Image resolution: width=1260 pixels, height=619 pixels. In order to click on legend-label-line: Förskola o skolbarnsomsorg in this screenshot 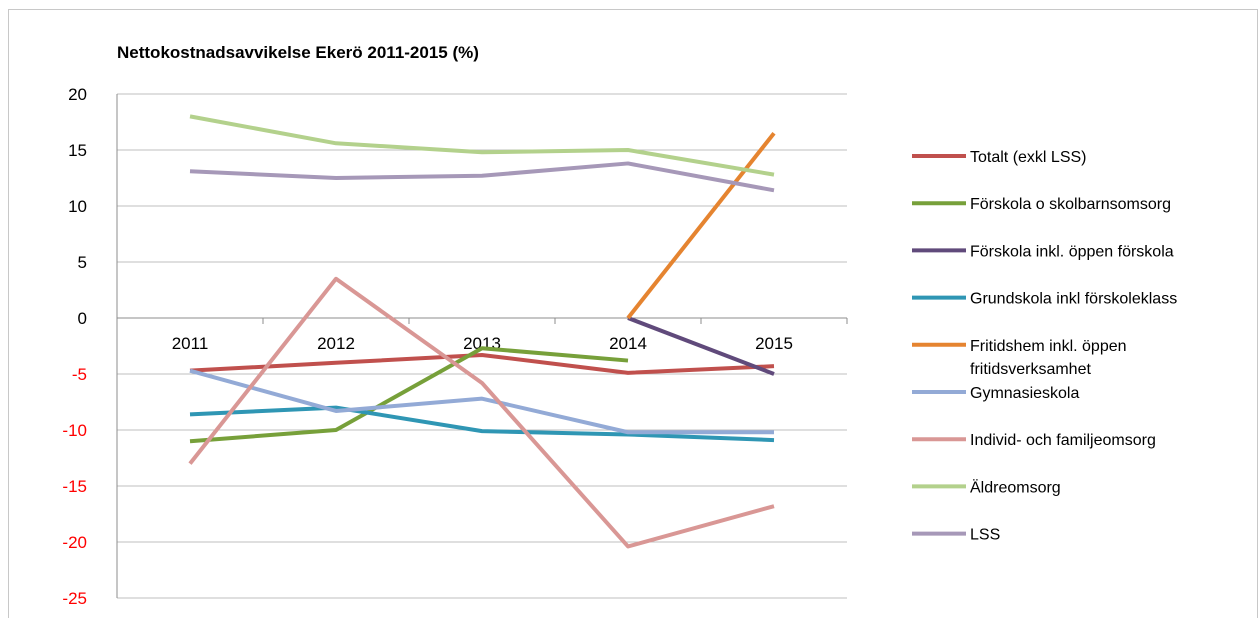, I will do `click(1070, 204)`.